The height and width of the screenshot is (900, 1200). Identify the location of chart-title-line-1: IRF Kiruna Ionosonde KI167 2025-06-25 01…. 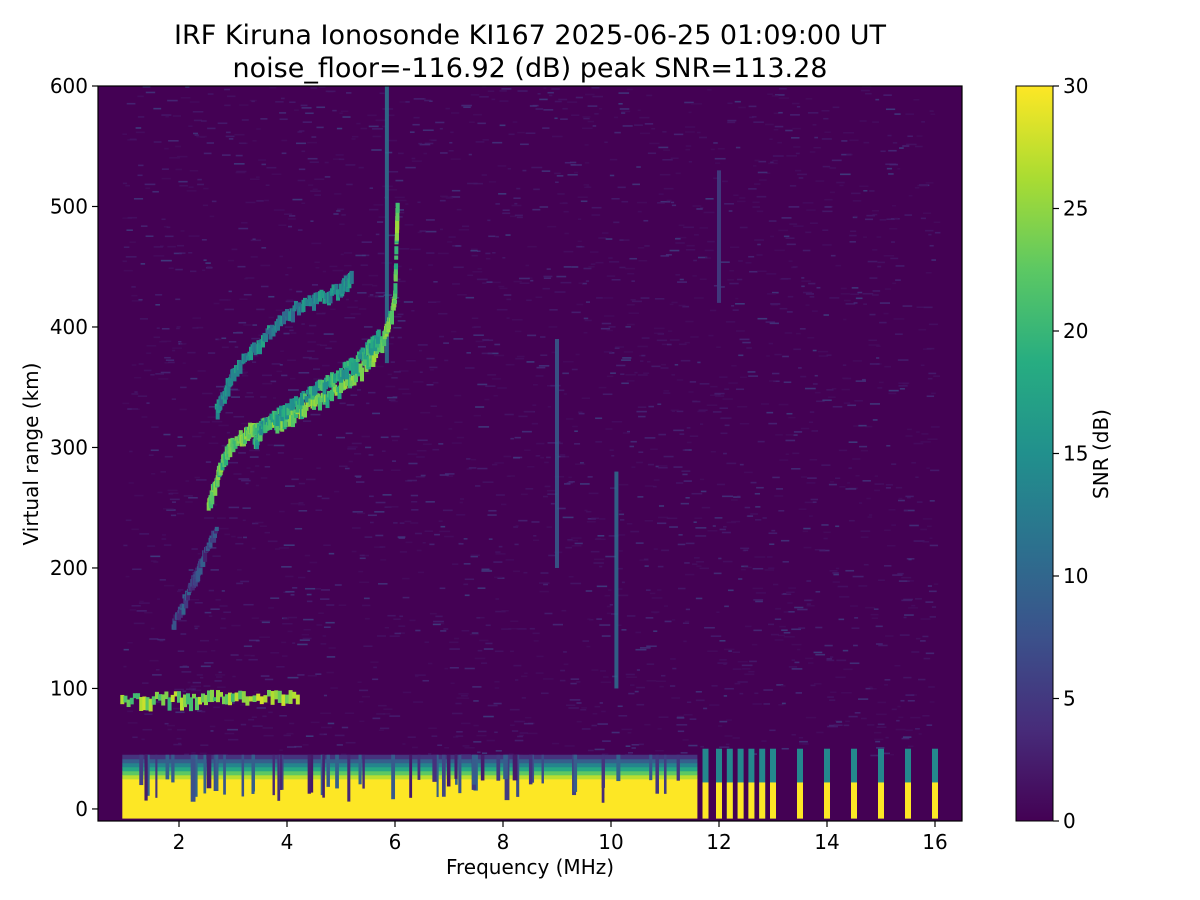
(530, 35).